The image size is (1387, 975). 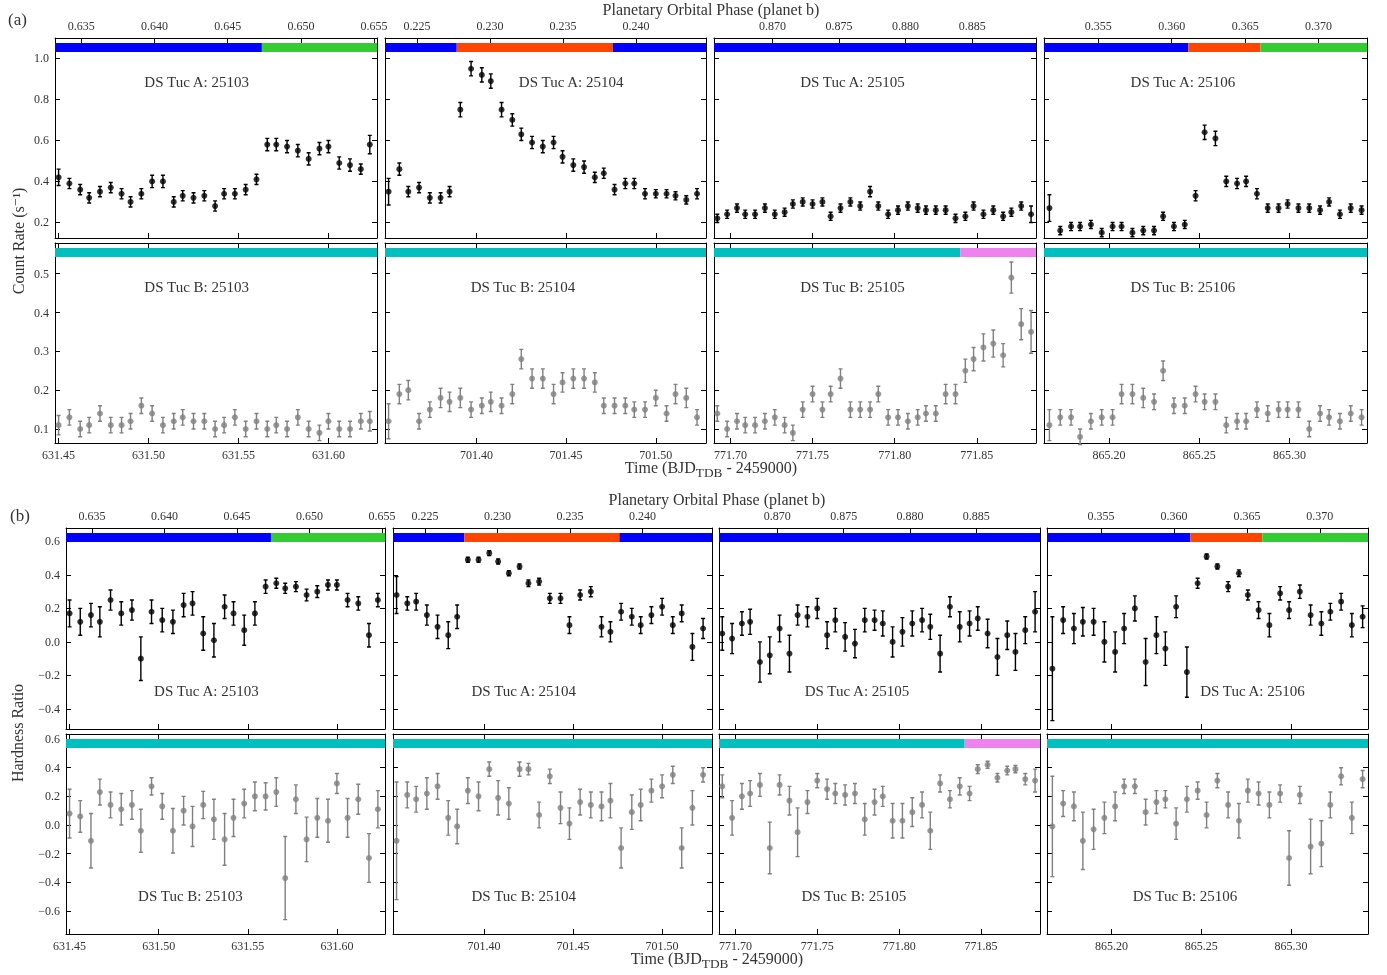 I want to click on y-tick-label: −0.2, so click(x=49, y=853).